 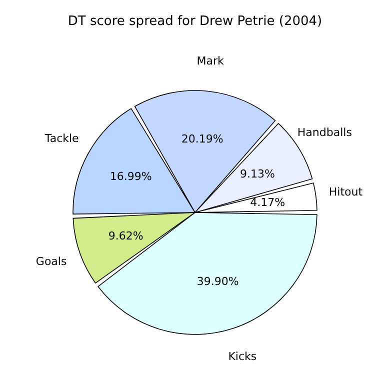 I want to click on slice-label: Goals, so click(x=51, y=261).